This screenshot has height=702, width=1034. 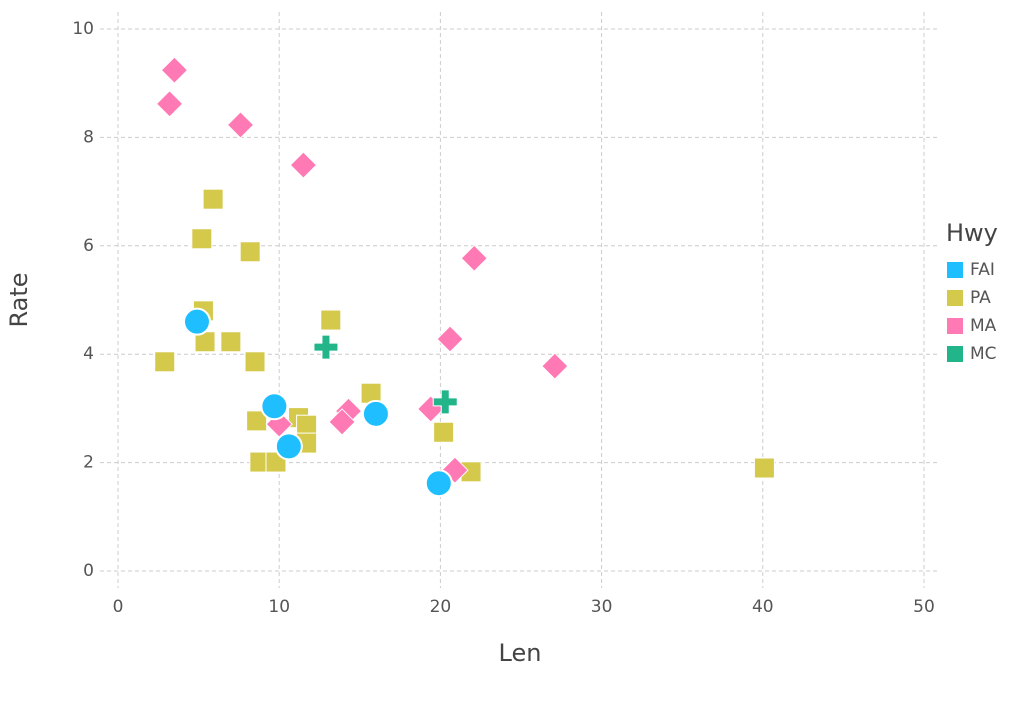 What do you see at coordinates (972, 233) in the screenshot?
I see `legend-title: Hwy` at bounding box center [972, 233].